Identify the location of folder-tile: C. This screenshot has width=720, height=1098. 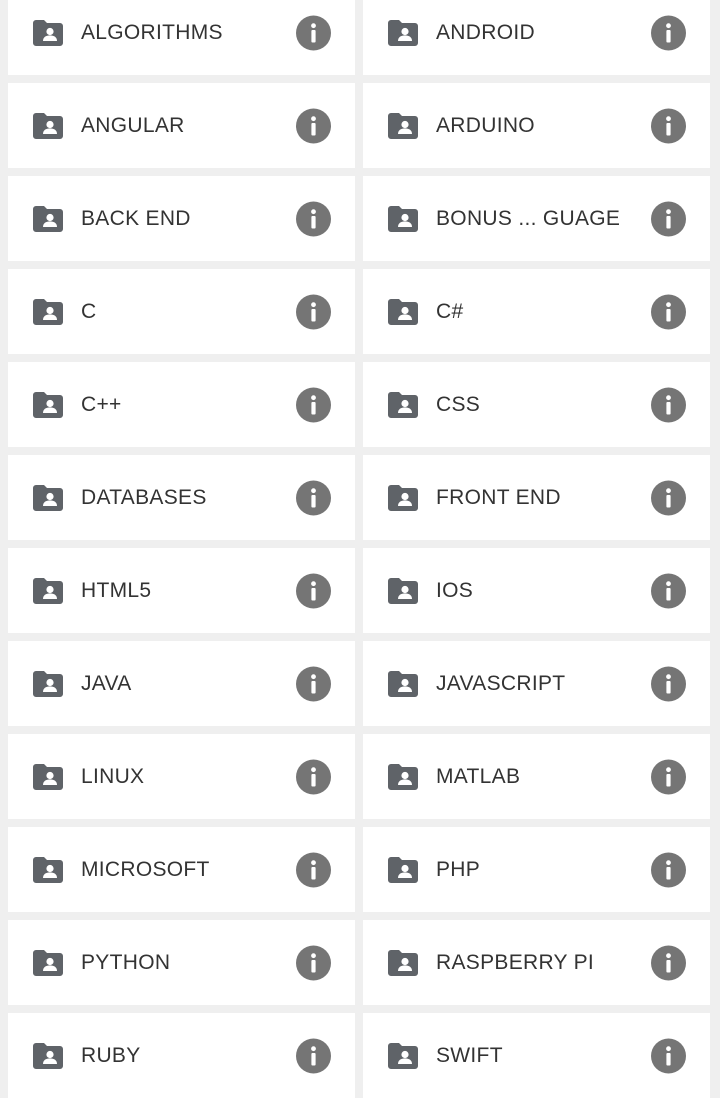
(181, 311).